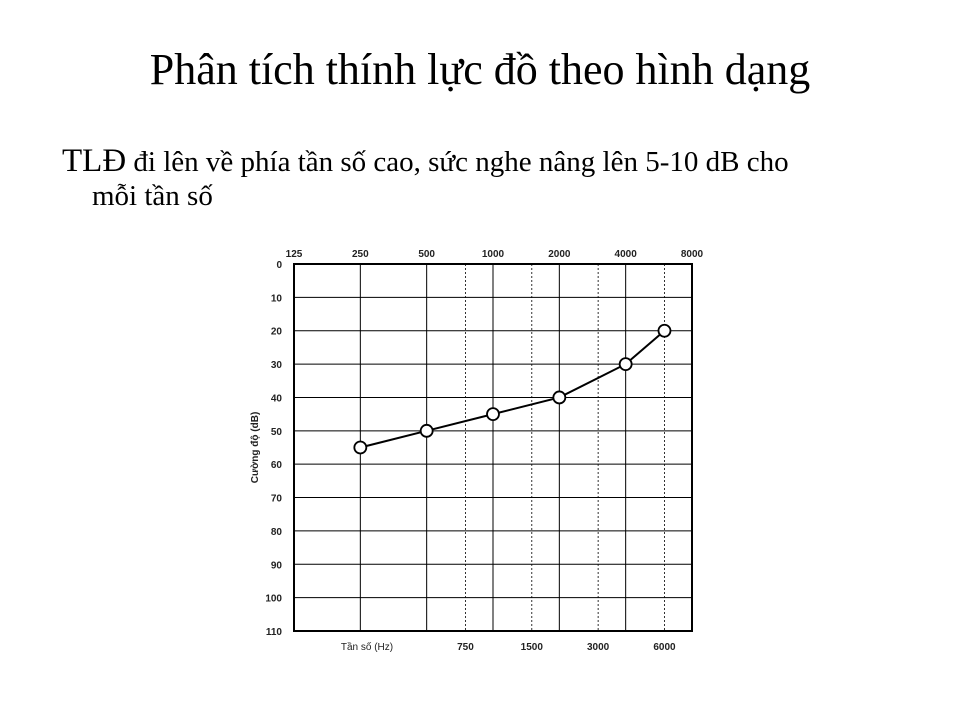 The height and width of the screenshot is (720, 960). Describe the element at coordinates (598, 647) in the screenshot. I see `x-tick-label-interoctave: 3000` at that location.